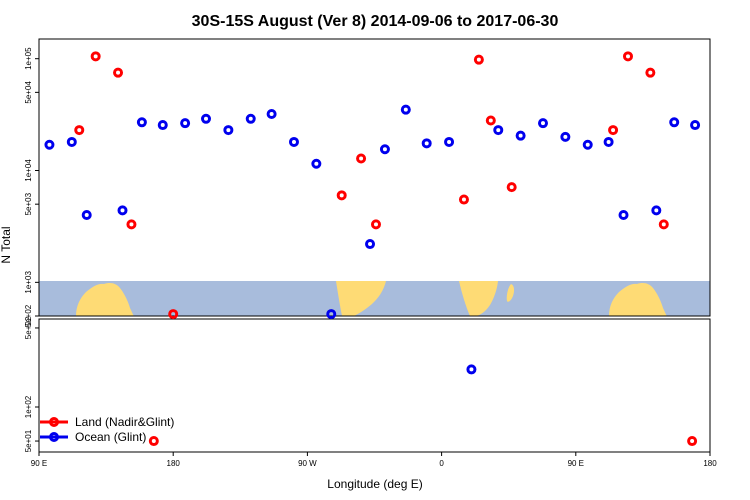  Describe the element at coordinates (374, 484) in the screenshot. I see `x-axis-label: Longitude (deg E)` at that location.